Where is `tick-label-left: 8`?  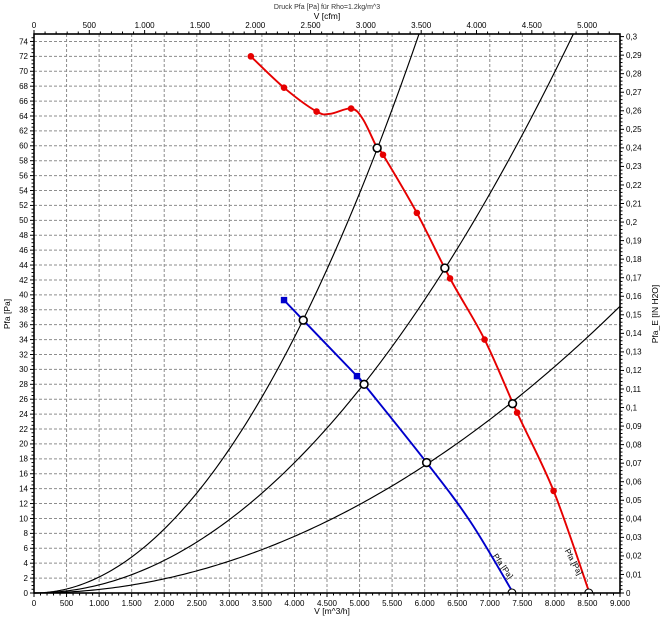
tick-label-left: 8 is located at coordinates (26, 533).